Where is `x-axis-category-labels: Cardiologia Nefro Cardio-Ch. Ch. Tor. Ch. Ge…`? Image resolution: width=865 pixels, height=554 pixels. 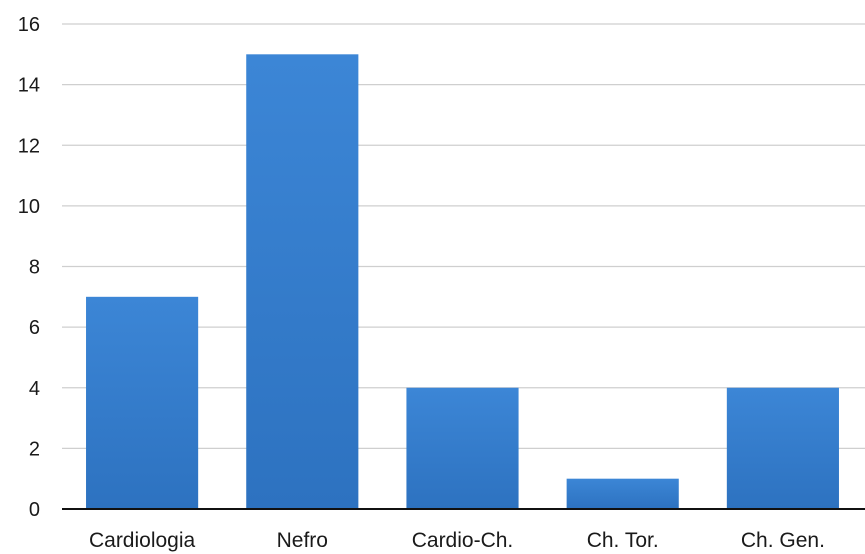
x-axis-category-labels: Cardiologia Nefro Cardio-Ch. Ch. Tor. Ch. Ge… is located at coordinates (457, 540).